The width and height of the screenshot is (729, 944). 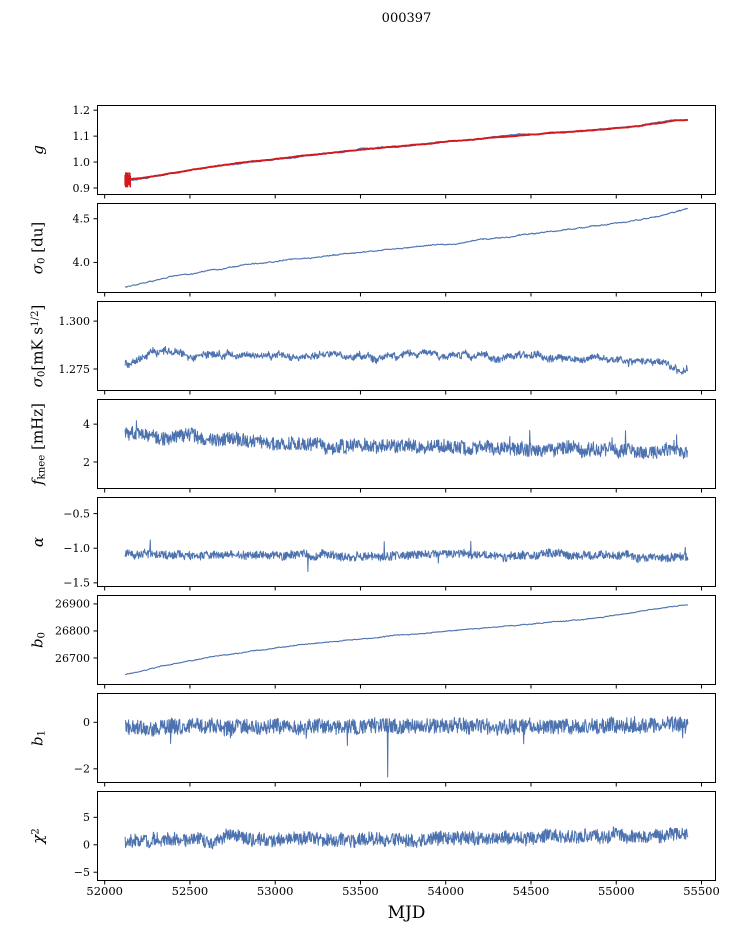 I want to click on y-axis-label-fknee: fknee [mHz], so click(x=38, y=444).